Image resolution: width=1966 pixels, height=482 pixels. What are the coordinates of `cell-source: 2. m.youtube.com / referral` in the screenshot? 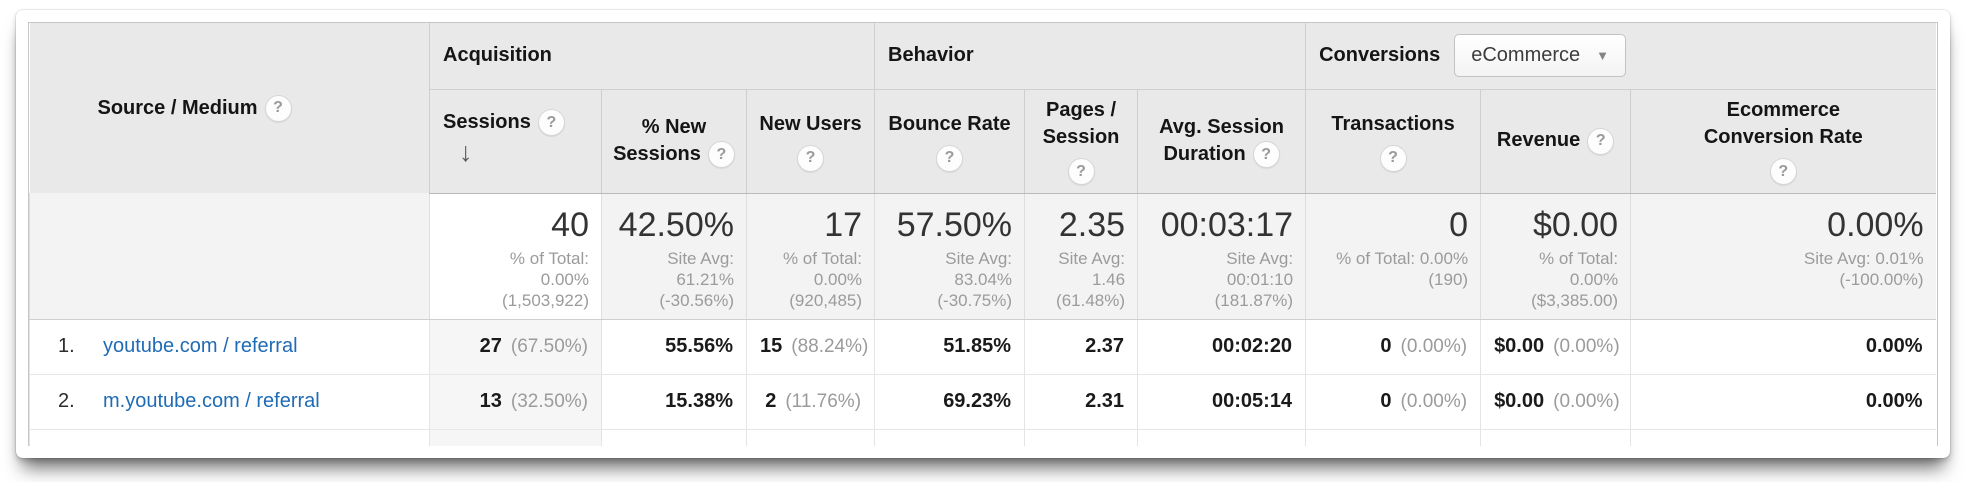 It's located at (229, 402).